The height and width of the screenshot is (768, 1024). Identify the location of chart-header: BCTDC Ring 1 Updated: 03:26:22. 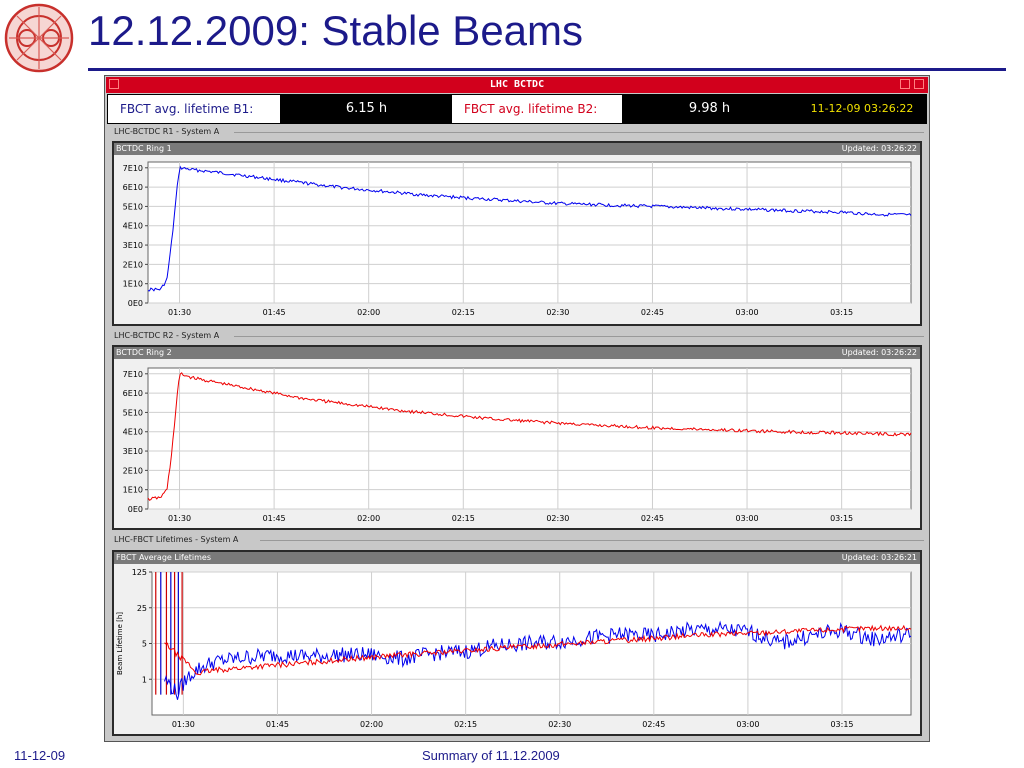
(517, 149).